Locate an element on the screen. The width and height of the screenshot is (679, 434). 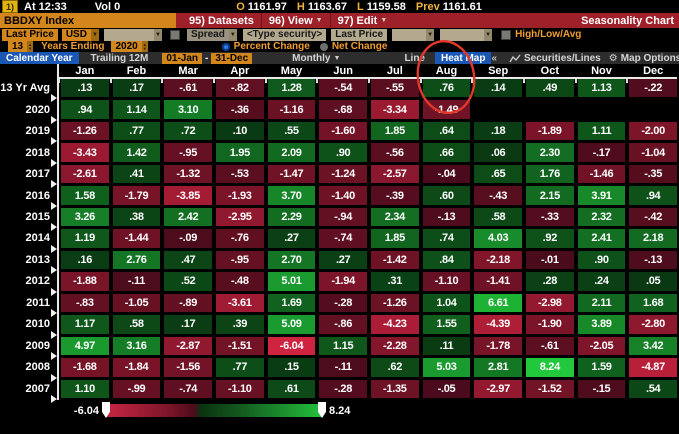
heatmap-cell: -3.85 is located at coordinates (188, 195).